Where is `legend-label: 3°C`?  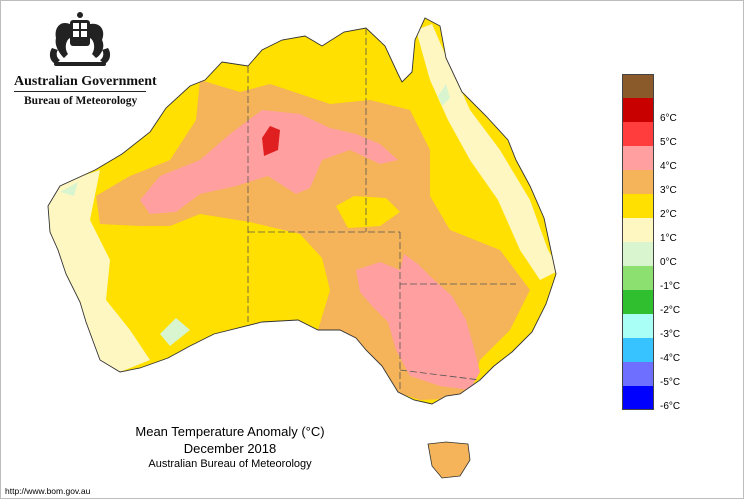
legend-label: 3°C is located at coordinates (668, 190).